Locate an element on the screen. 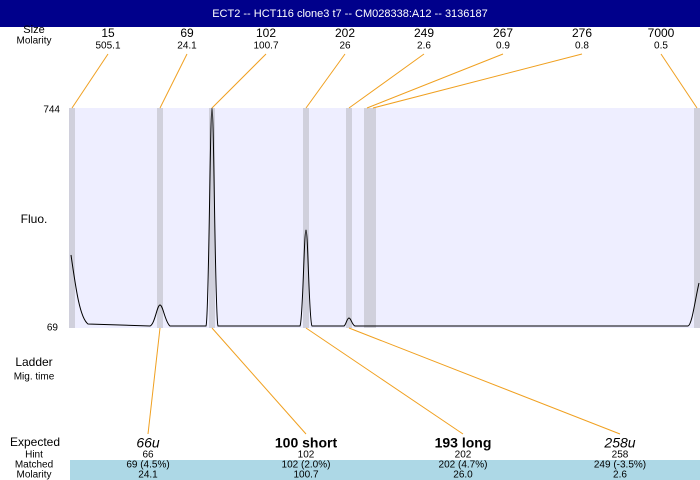  molarity: 26.0 is located at coordinates (463, 475).